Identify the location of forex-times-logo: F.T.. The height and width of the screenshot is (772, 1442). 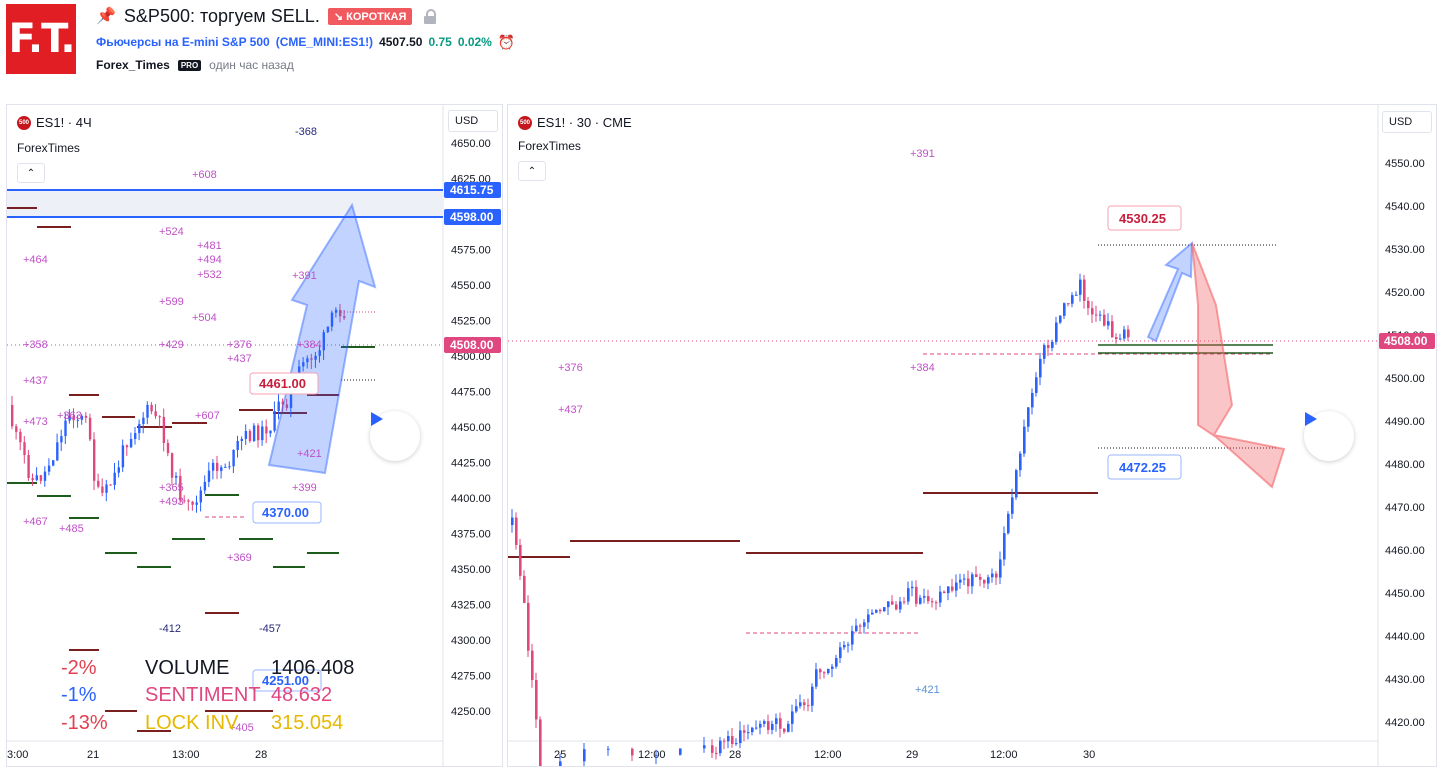
(41, 39).